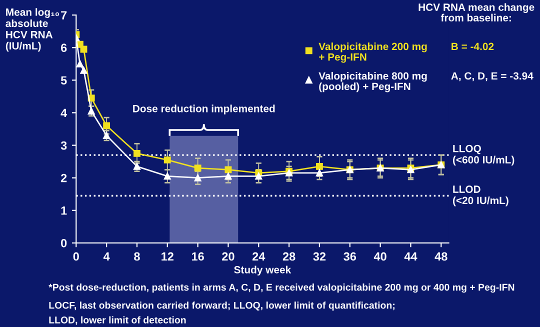 The width and height of the screenshot is (540, 327). What do you see at coordinates (63, 80) in the screenshot?
I see `y-tick-label: 5` at bounding box center [63, 80].